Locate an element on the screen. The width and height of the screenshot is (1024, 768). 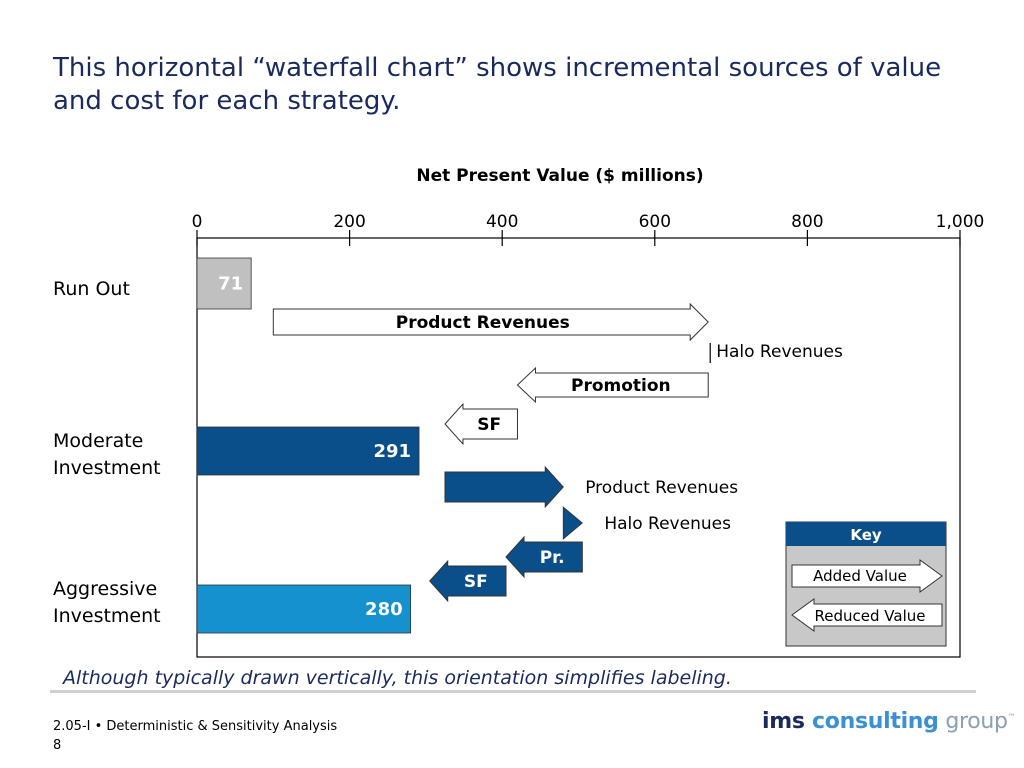
x-tick-label: 0 is located at coordinates (197, 222).